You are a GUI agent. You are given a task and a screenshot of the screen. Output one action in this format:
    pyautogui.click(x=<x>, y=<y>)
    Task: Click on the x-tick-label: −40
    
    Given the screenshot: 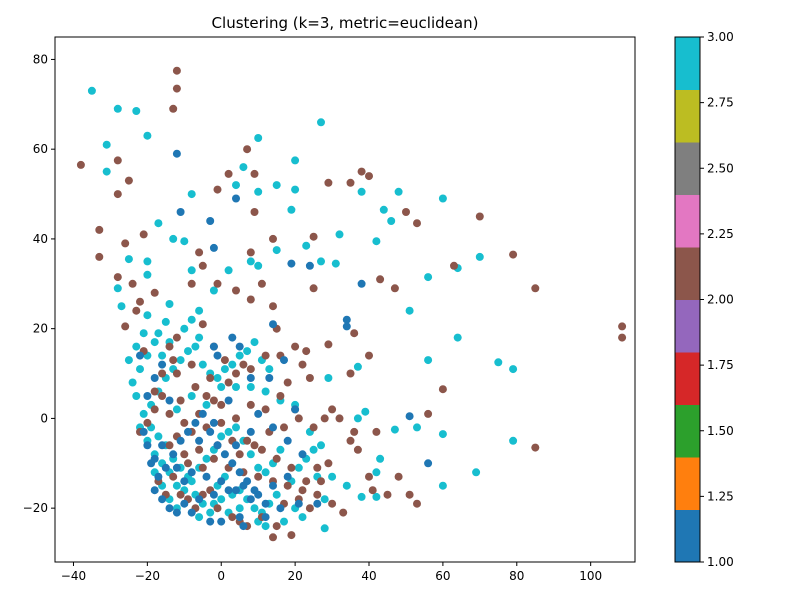 What is the action you would take?
    pyautogui.click(x=73, y=576)
    